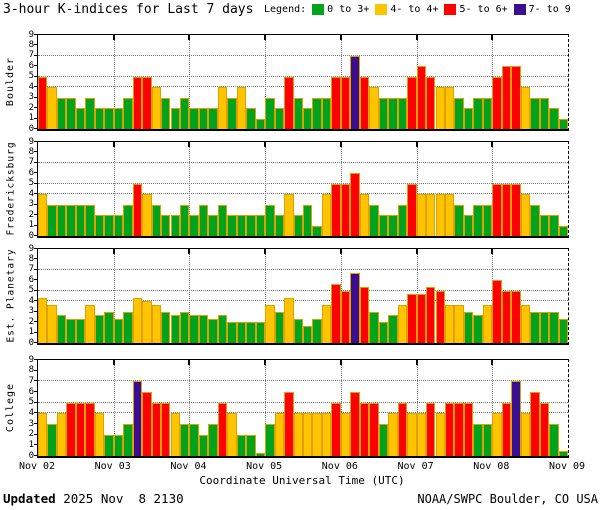 The width and height of the screenshot is (600, 510). I want to click on x-tick-label: Nov 04, so click(188, 466).